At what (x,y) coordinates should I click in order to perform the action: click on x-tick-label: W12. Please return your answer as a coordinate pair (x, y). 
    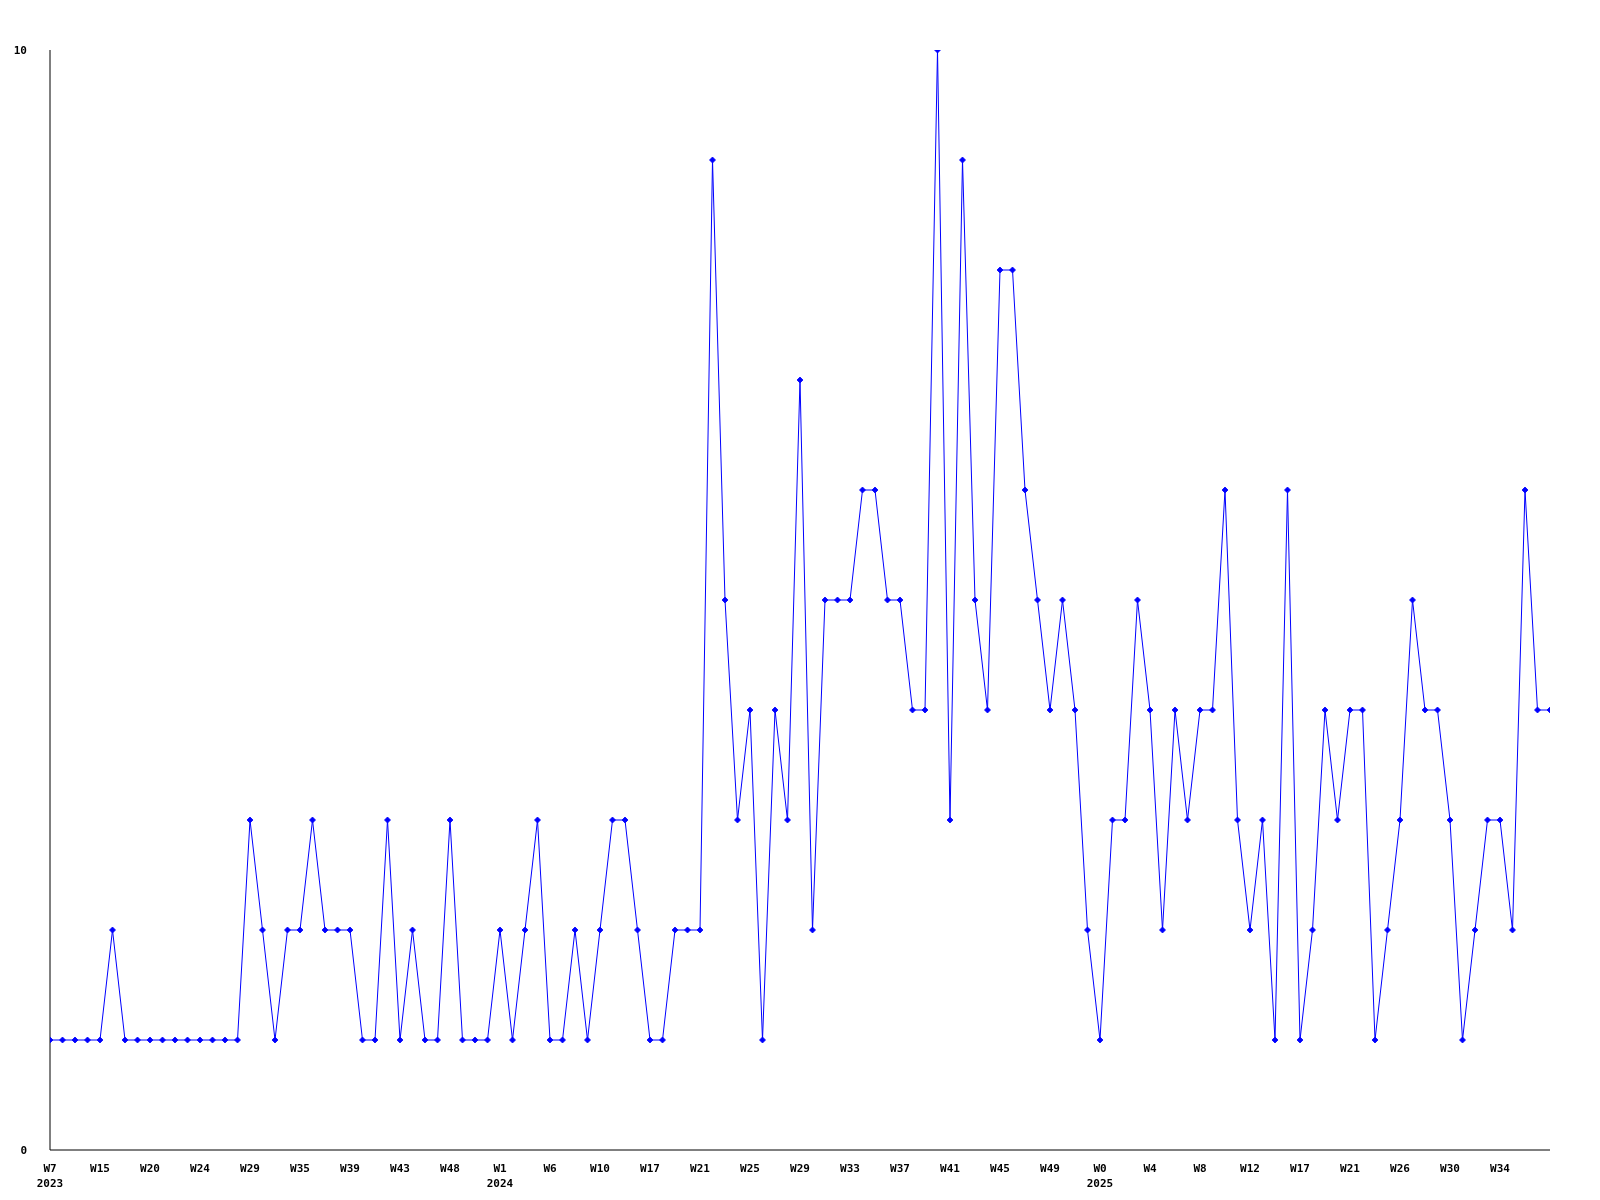
    Looking at the image, I should click on (1250, 1168).